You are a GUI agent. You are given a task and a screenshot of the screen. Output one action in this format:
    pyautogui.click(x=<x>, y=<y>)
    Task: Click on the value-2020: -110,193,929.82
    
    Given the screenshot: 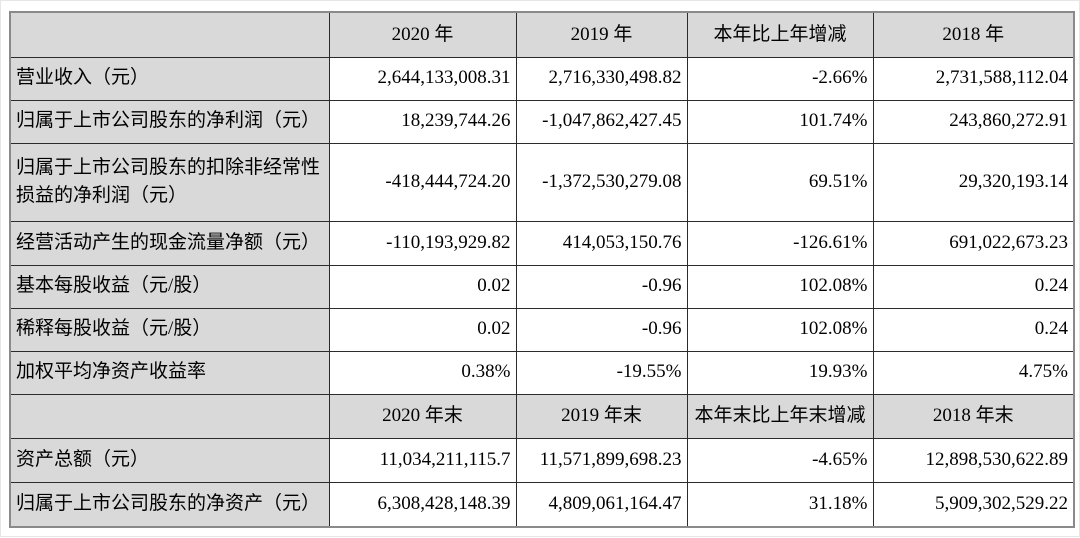 What is the action you would take?
    pyautogui.click(x=422, y=243)
    